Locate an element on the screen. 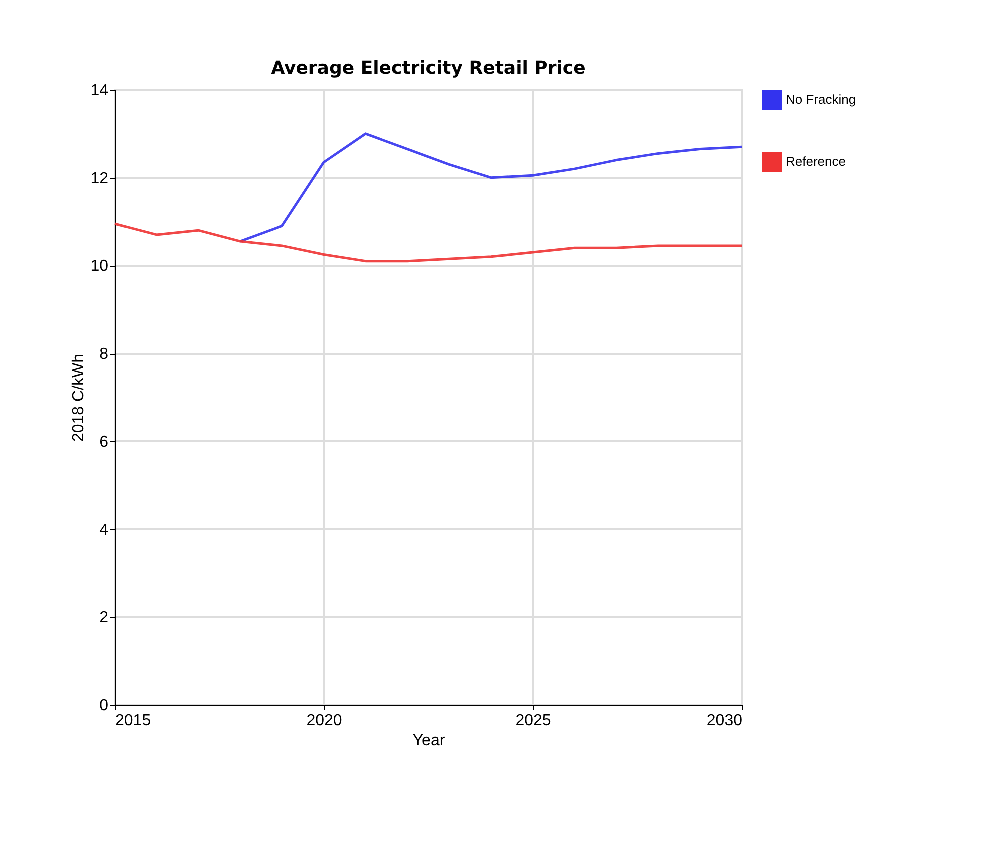  x-tick-label: 2030 is located at coordinates (724, 721).